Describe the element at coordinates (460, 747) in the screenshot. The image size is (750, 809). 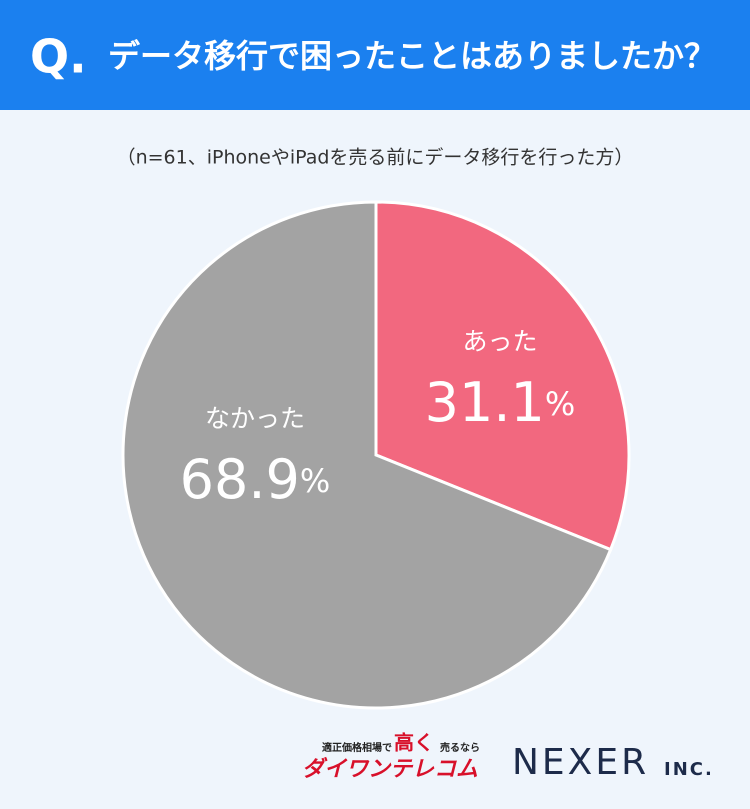
I see `logo-tagline2: 売るなら` at that location.